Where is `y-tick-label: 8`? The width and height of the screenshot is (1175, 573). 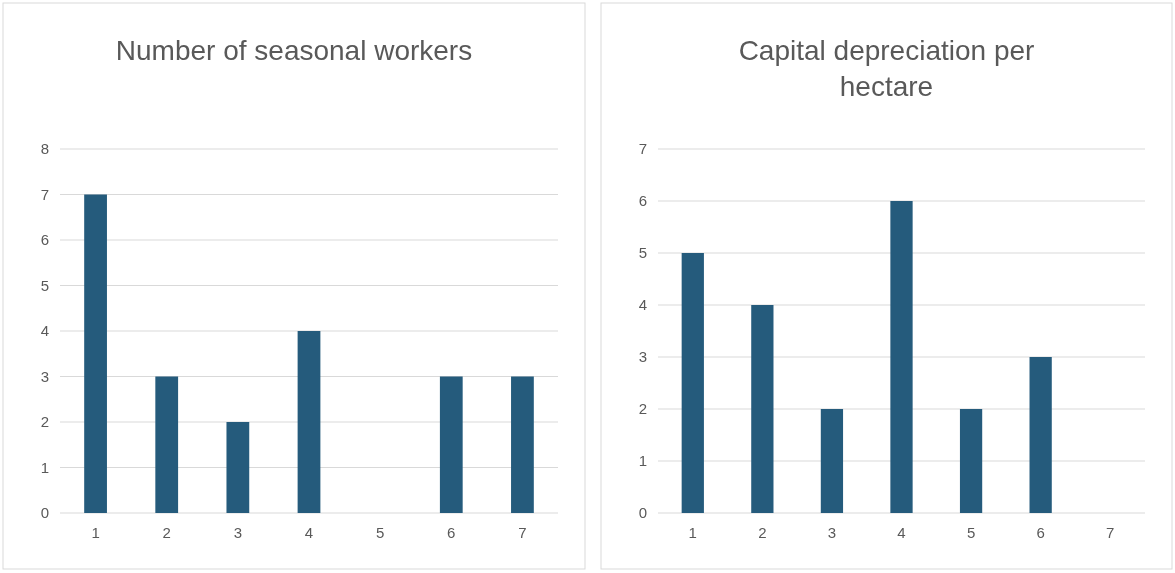 y-tick-label: 8 is located at coordinates (44, 149).